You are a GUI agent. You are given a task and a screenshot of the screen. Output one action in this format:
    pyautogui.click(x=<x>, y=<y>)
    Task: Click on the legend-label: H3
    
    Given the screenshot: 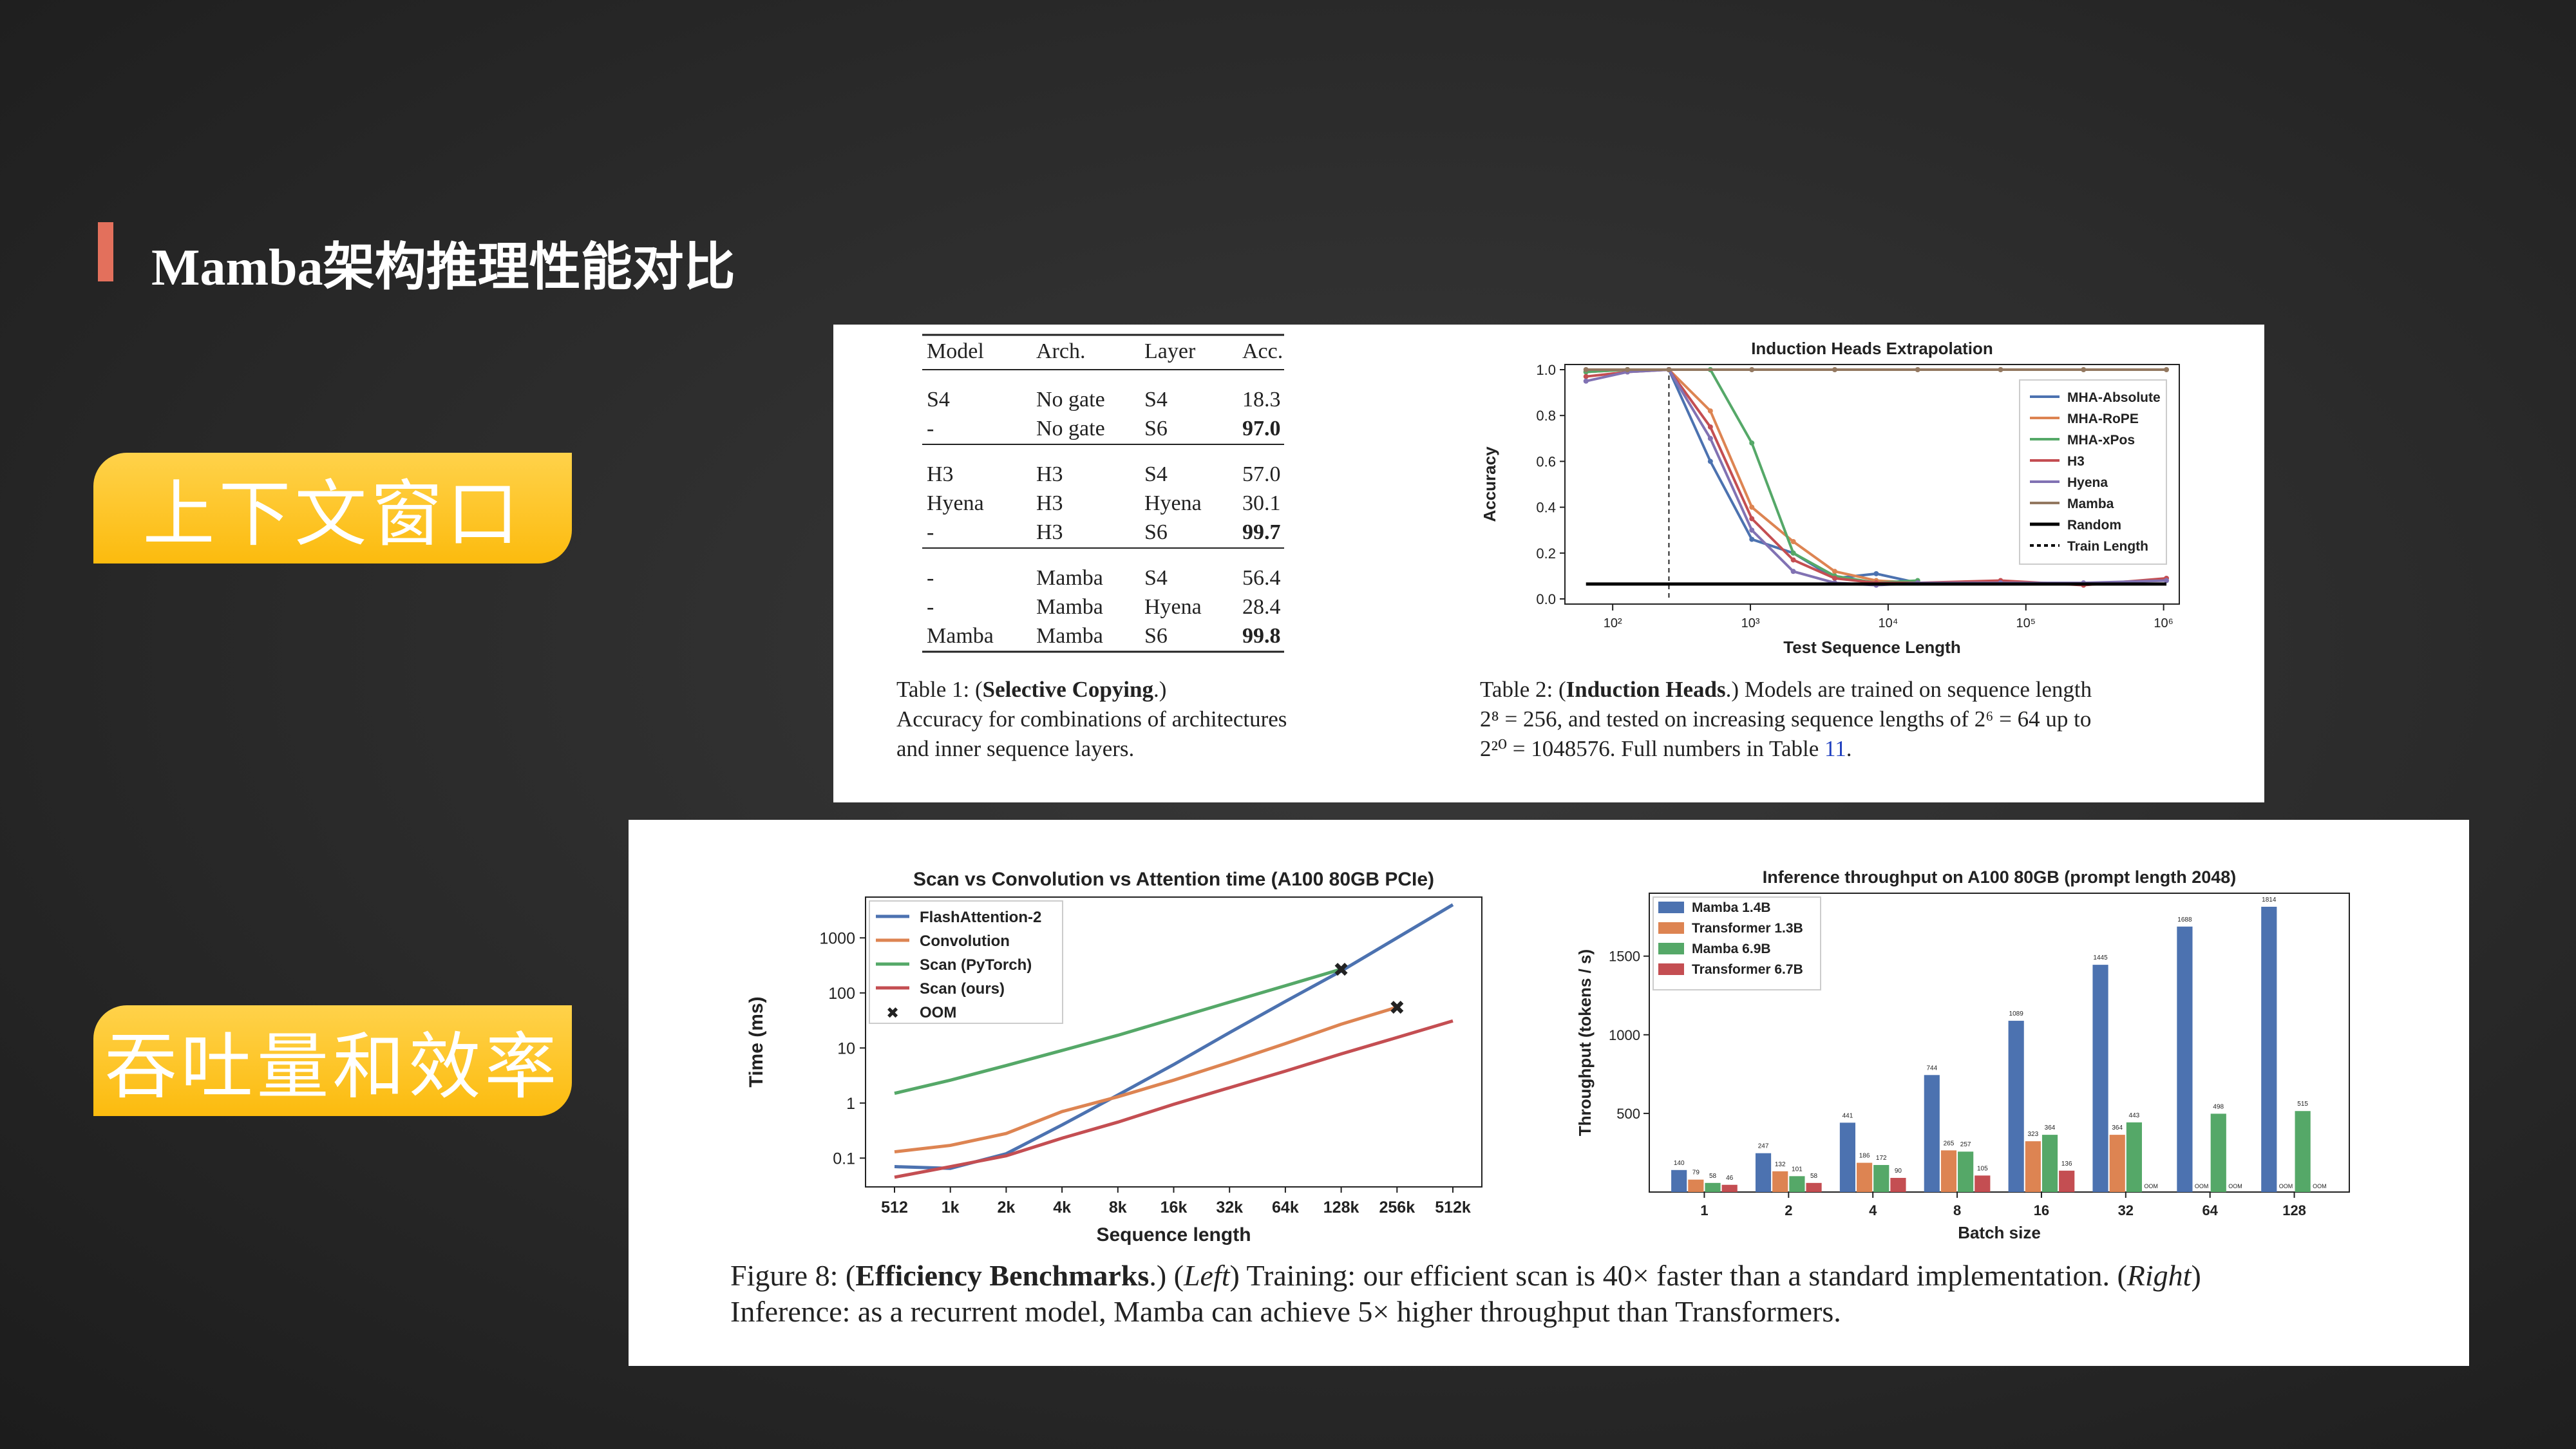 What is the action you would take?
    pyautogui.click(x=2076, y=462)
    